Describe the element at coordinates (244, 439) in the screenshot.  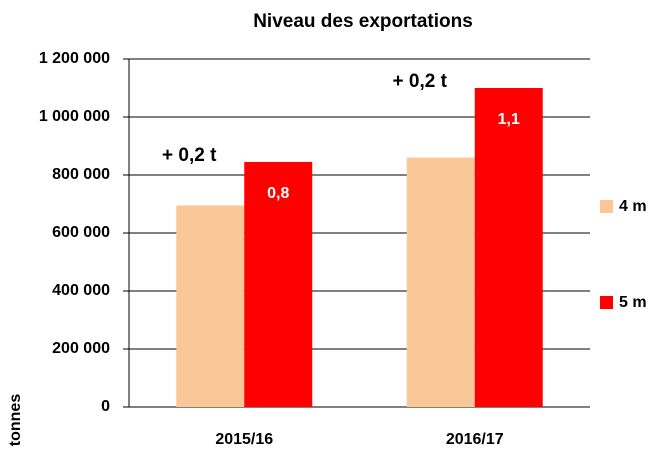
I see `x-tick-label: 2015/16` at that location.